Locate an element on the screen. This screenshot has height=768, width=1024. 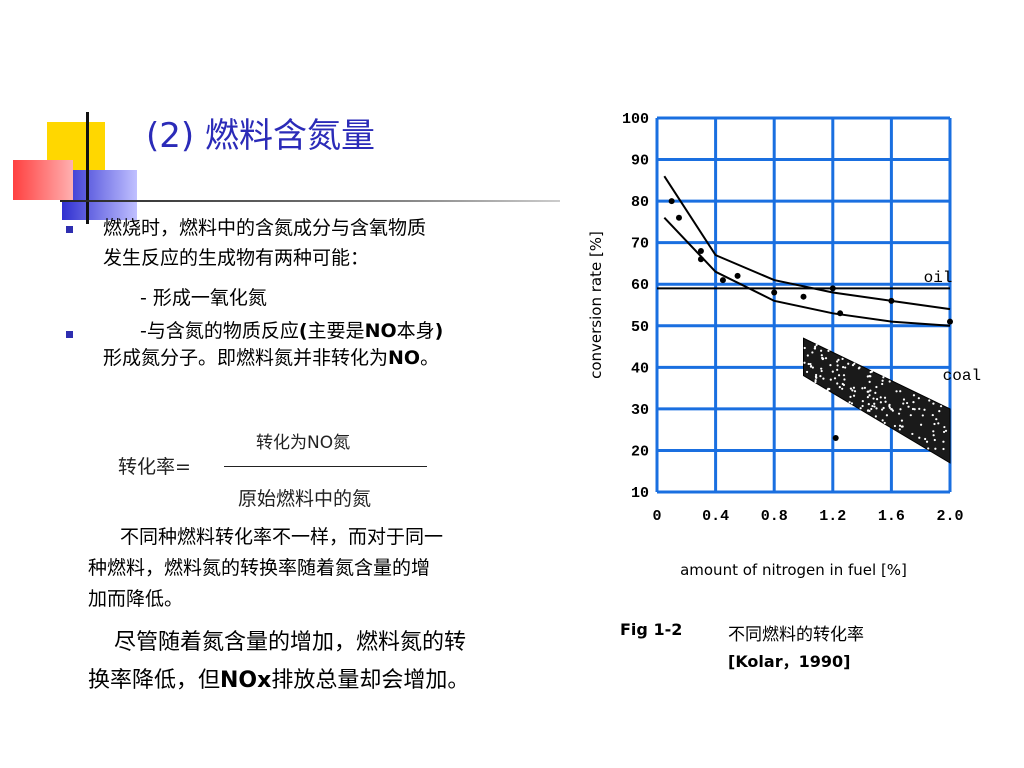
data-points is located at coordinates (810, 319).